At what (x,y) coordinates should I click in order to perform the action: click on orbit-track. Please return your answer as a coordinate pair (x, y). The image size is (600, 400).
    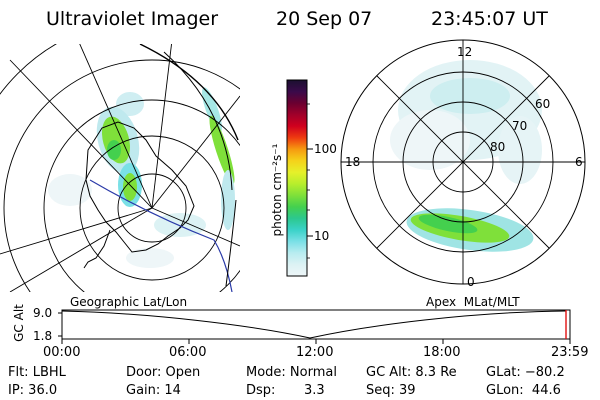
    Looking at the image, I should click on (161, 235).